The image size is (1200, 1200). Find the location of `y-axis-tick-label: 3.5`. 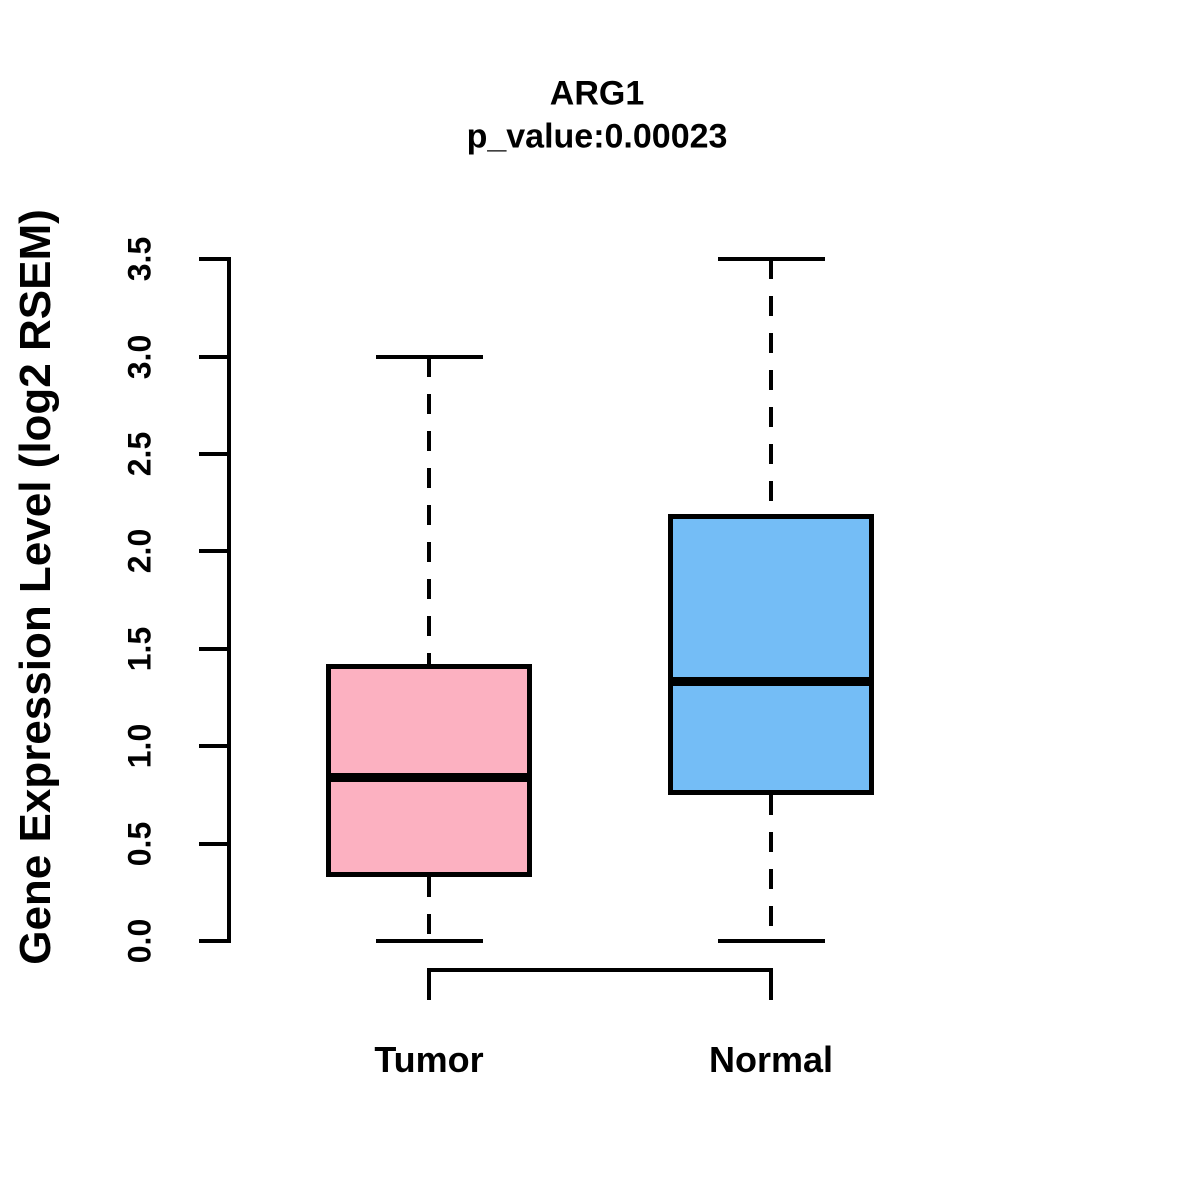

y-axis-tick-label: 3.5 is located at coordinates (139, 259).